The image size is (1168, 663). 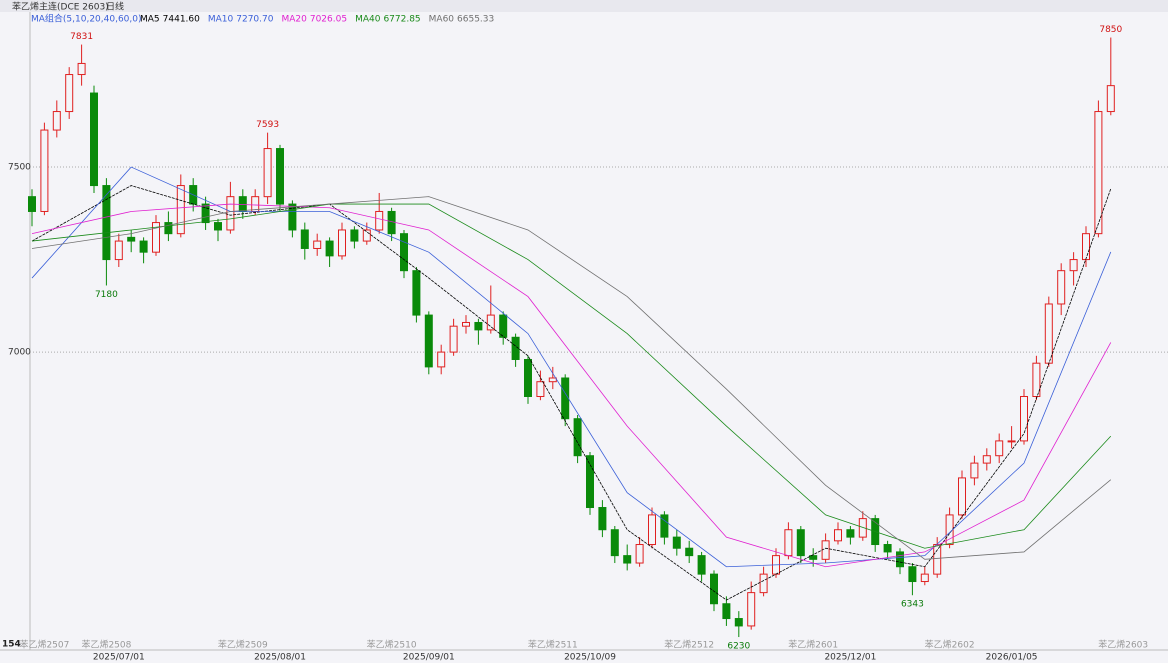 What do you see at coordinates (689, 645) in the screenshot?
I see `contract-label: 苯乙烯2512` at bounding box center [689, 645].